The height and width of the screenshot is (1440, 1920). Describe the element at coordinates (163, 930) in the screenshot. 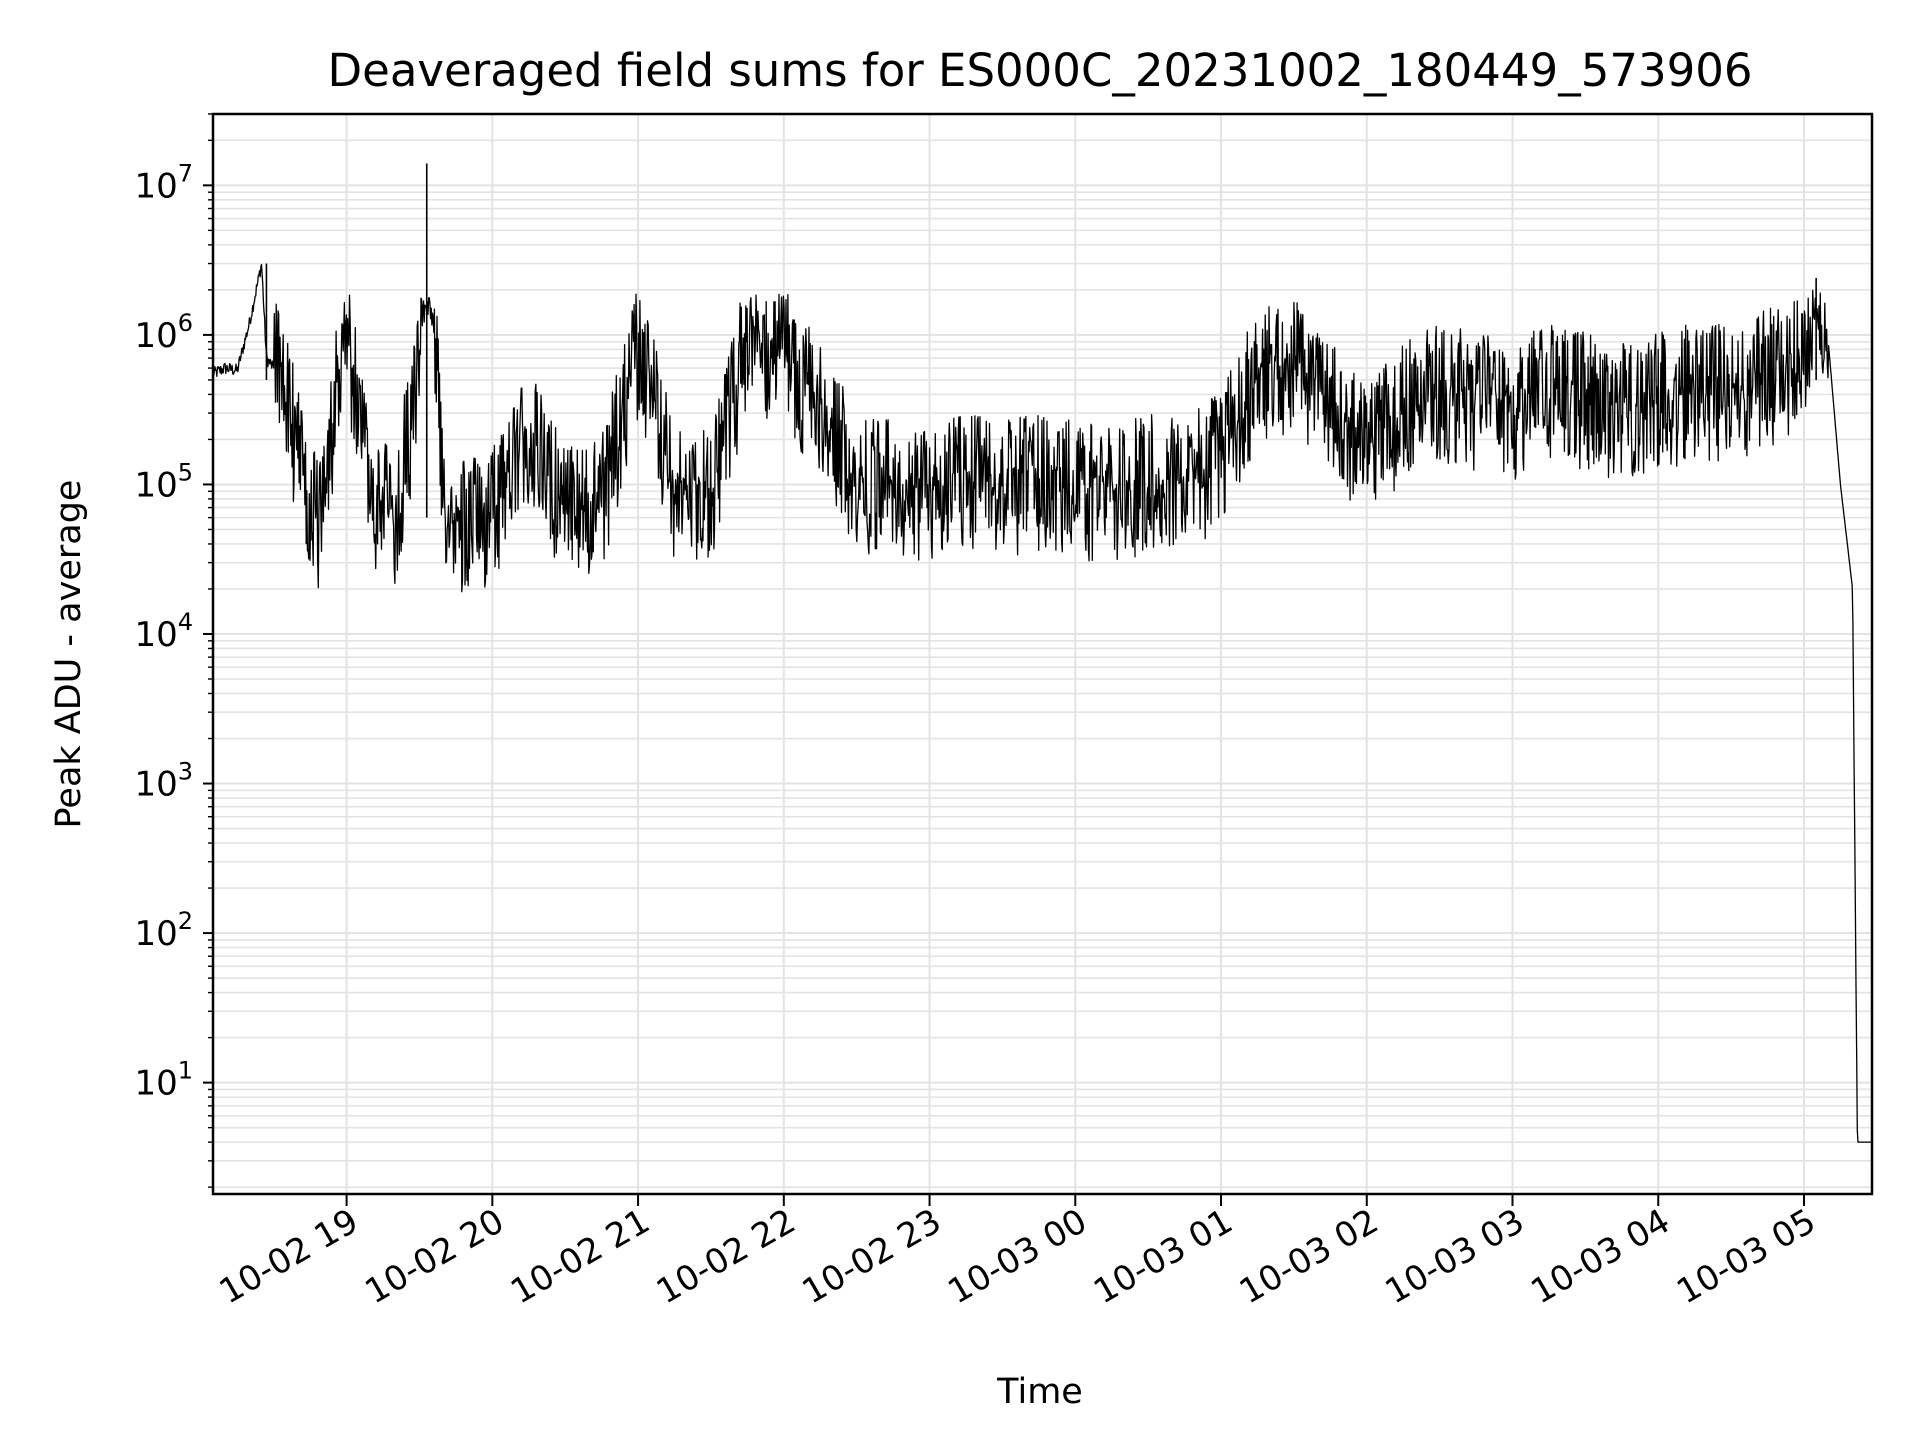

I see `y-tick-label: 10²` at that location.